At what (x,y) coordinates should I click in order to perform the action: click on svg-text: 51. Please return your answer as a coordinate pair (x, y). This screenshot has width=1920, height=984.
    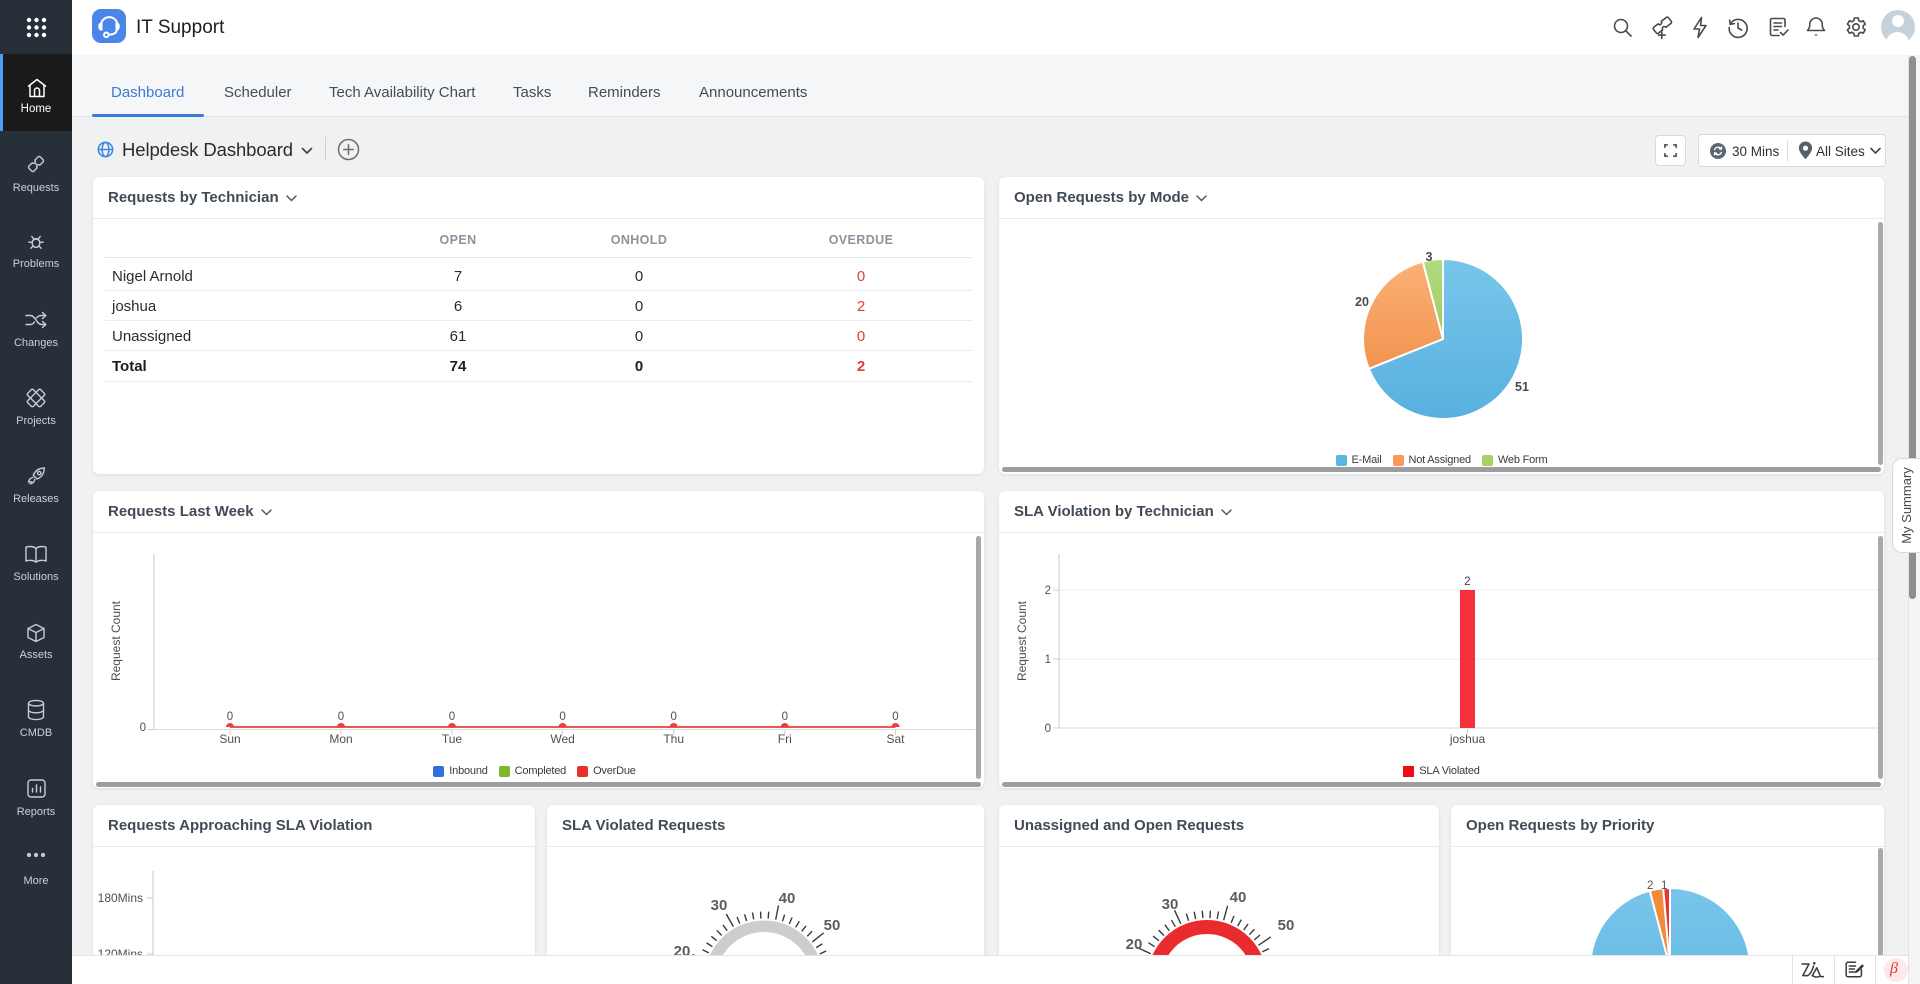
    Looking at the image, I should click on (1522, 387).